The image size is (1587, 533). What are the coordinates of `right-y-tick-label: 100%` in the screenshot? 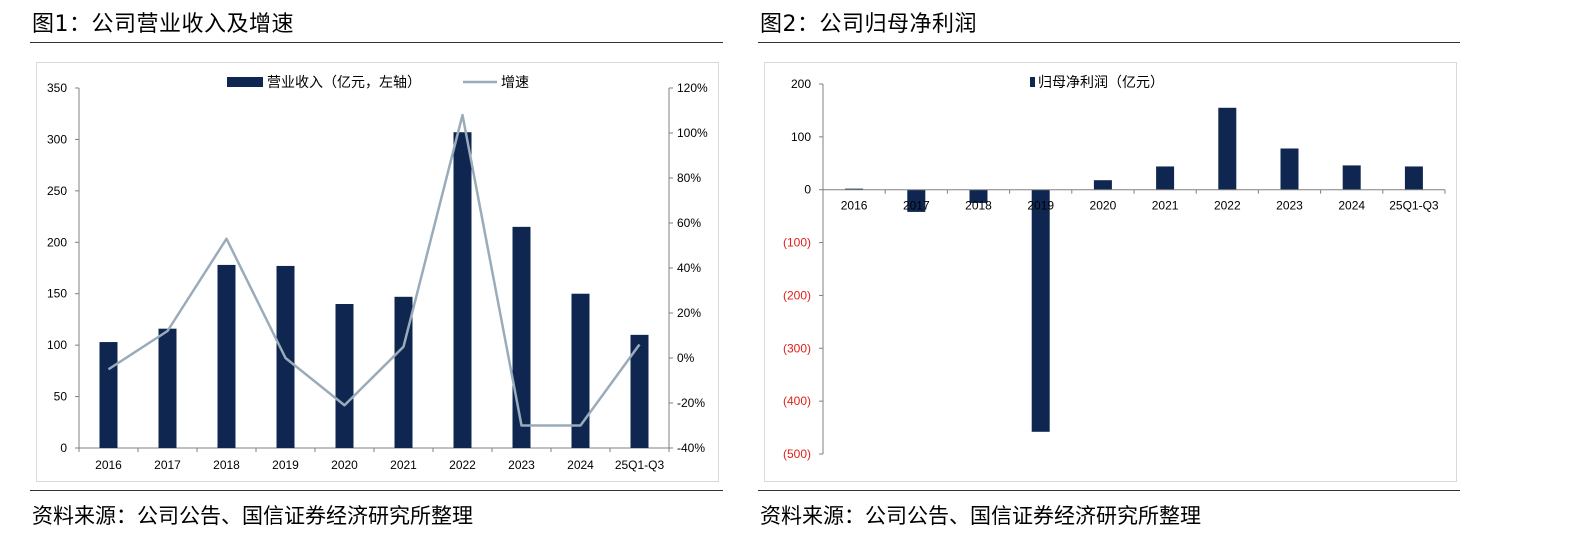 It's located at (692, 133).